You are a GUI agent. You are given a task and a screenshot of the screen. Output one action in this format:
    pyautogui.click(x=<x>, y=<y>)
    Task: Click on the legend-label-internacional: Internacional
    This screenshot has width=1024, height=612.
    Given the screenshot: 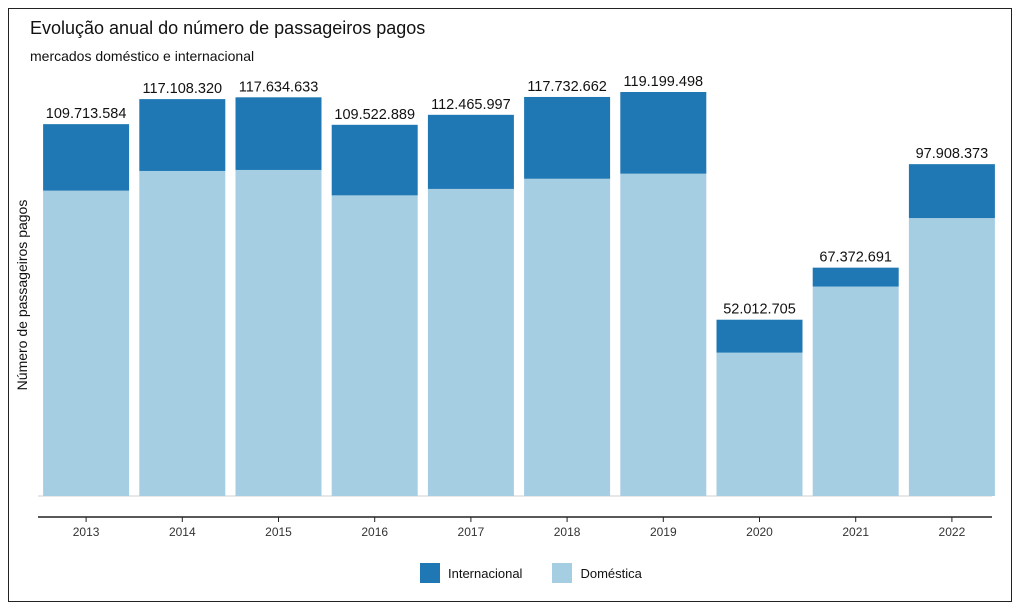 What is the action you would take?
    pyautogui.click(x=485, y=573)
    